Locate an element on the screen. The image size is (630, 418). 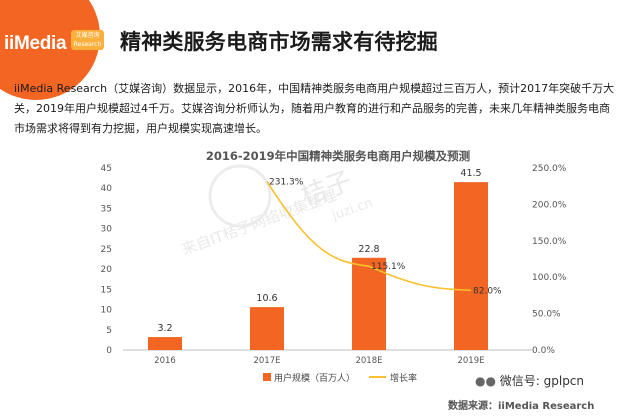
category-label: 2019E is located at coordinates (470, 361).